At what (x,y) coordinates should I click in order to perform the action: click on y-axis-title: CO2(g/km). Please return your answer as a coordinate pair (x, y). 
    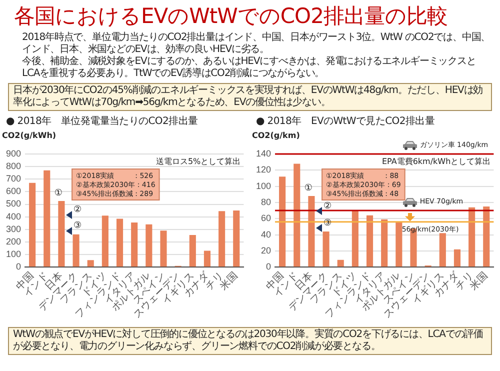
    Looking at the image, I should click on (276, 135).